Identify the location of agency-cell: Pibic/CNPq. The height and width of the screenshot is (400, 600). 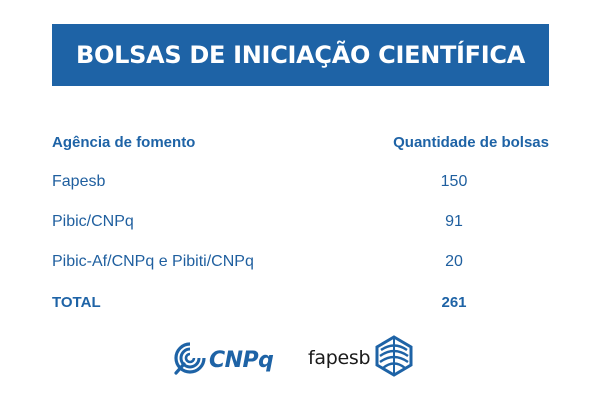
(93, 221).